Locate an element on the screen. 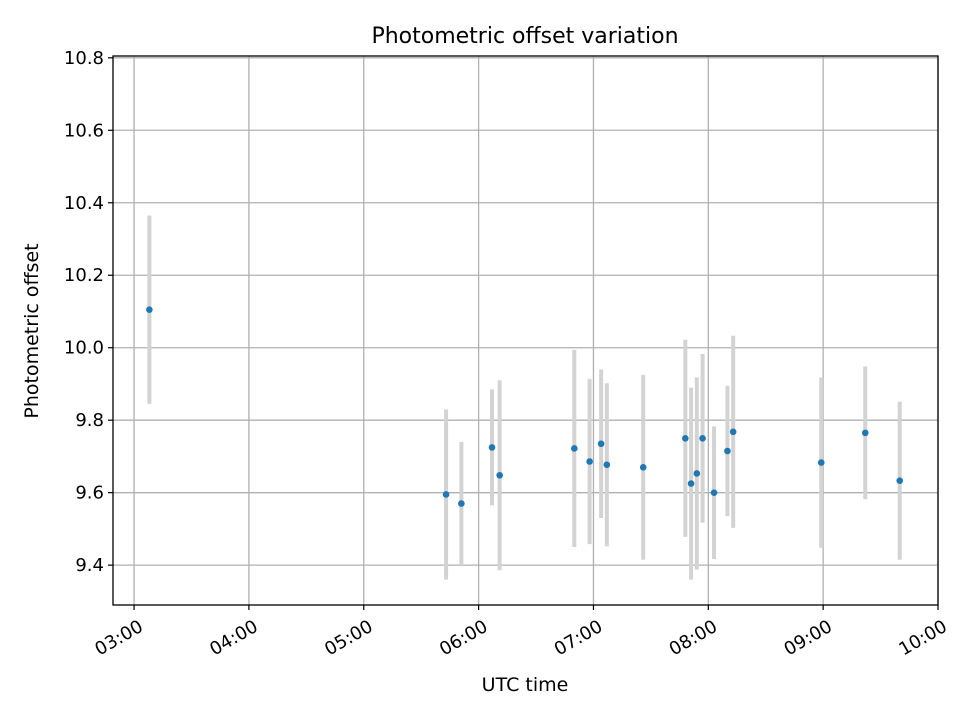 This screenshot has height=720, width=960. y-axis-label: Photometric offset is located at coordinates (32, 330).